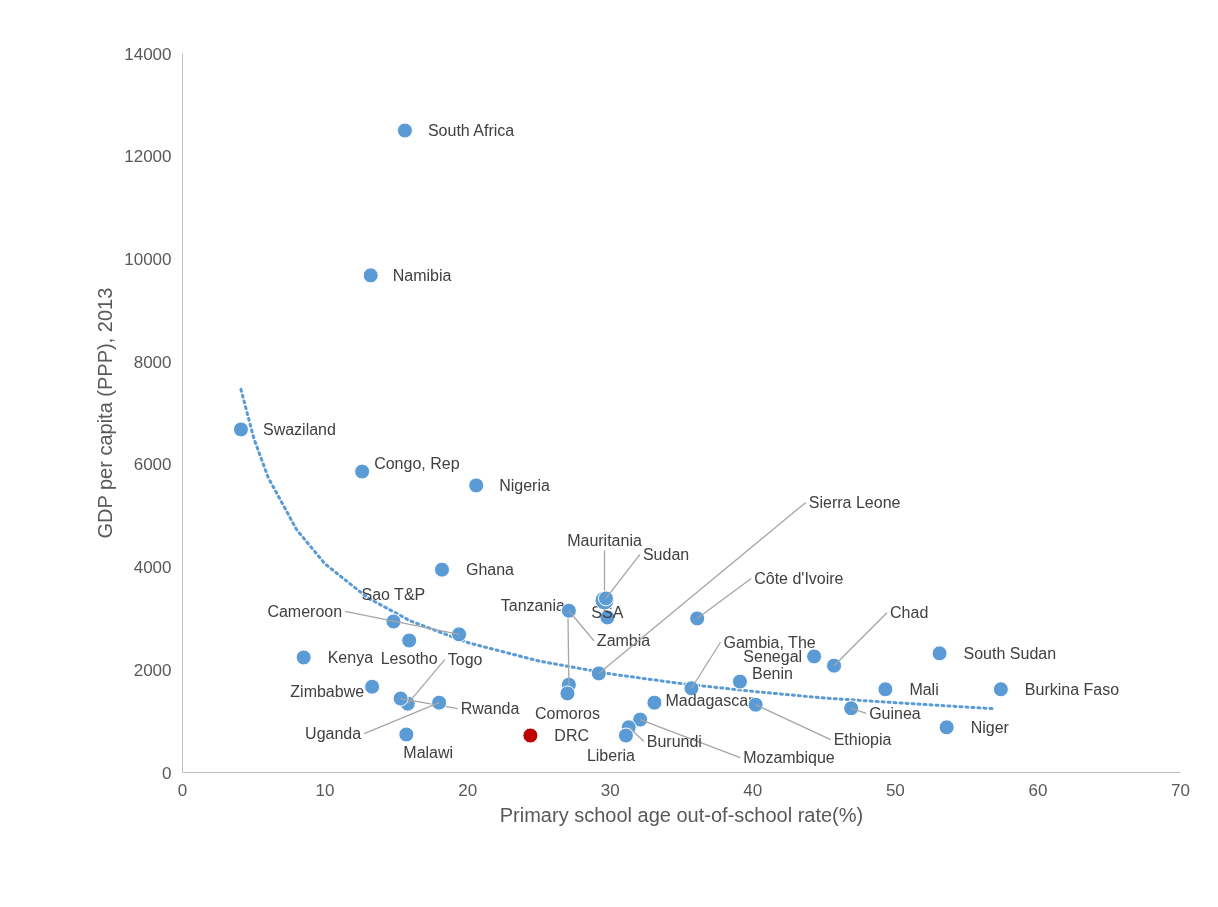  Describe the element at coordinates (567, 713) in the screenshot. I see `series-label: Comoros` at that location.